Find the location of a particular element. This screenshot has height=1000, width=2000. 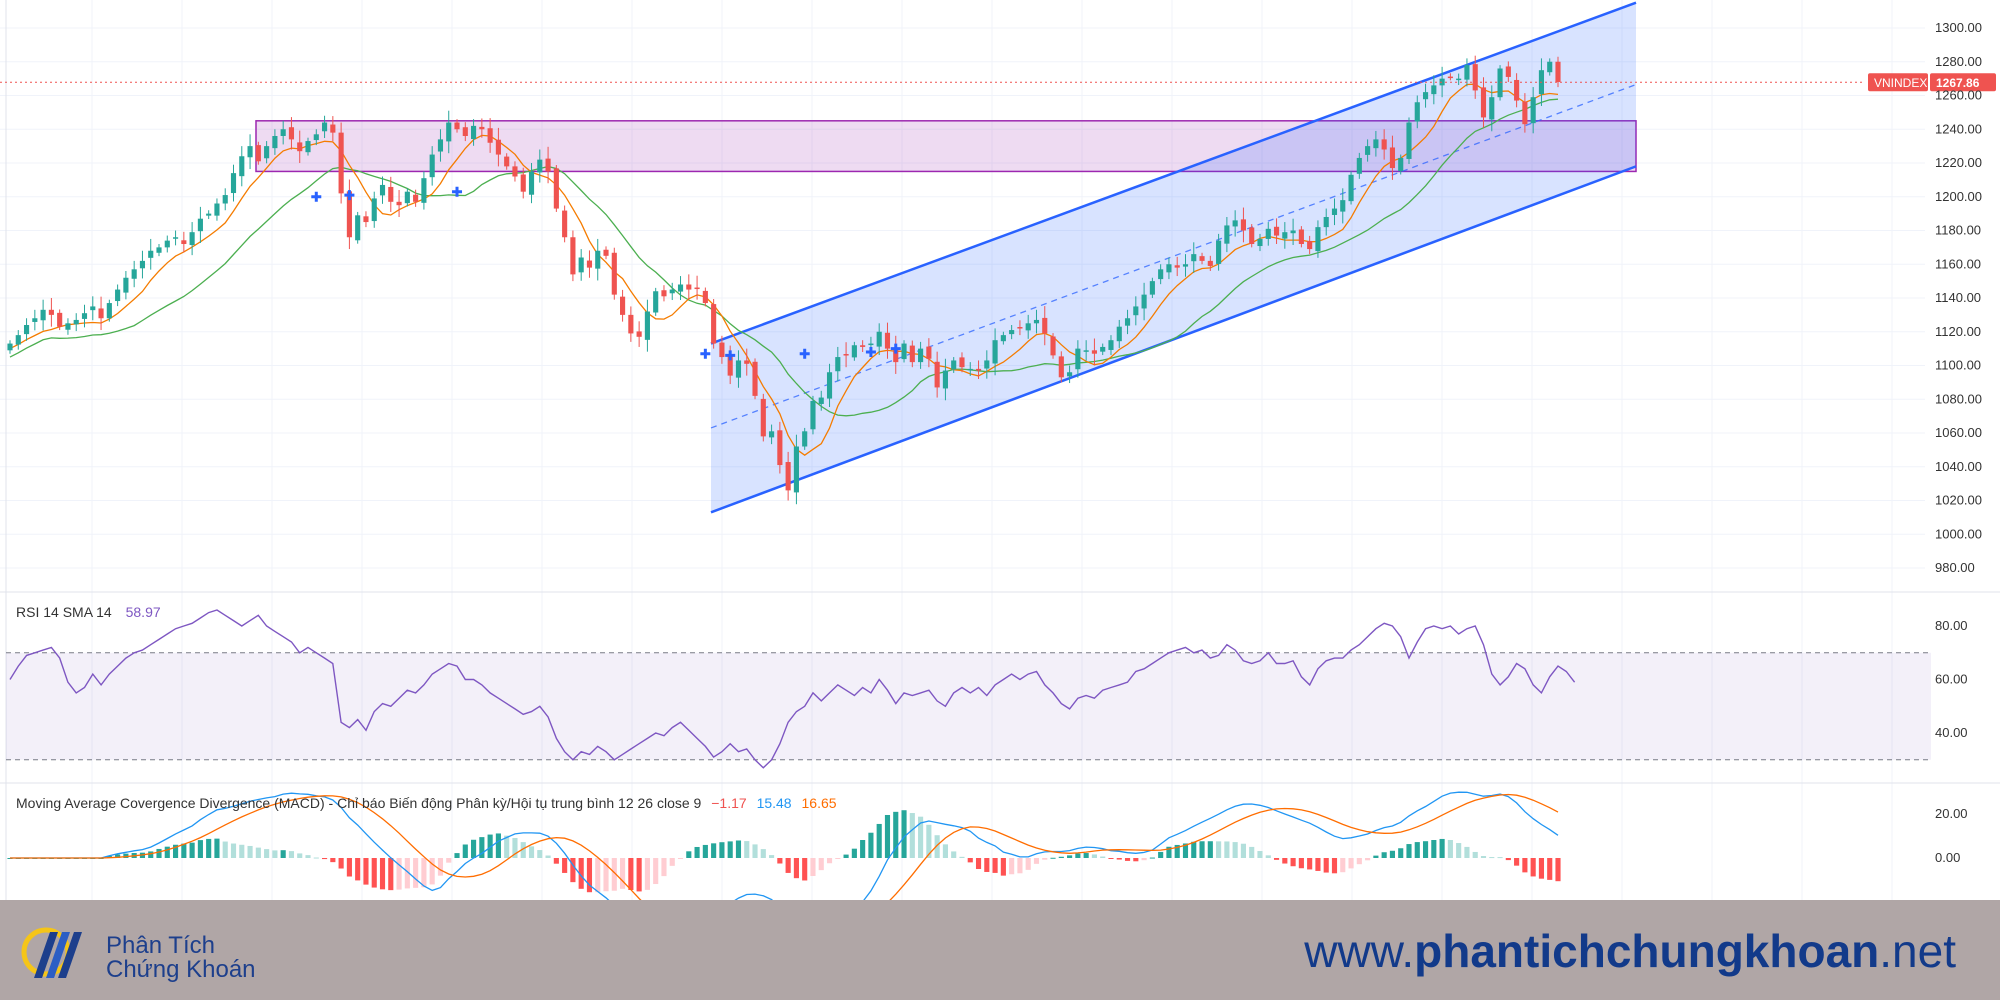

price-axis-tick: 1220.00 is located at coordinates (1958, 162).